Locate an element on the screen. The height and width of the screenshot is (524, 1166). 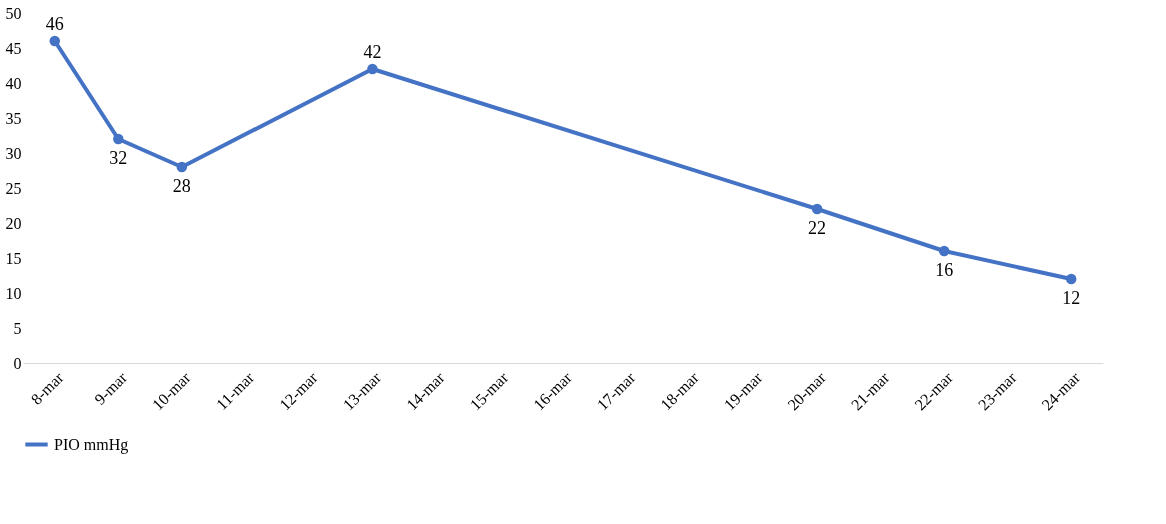
data-label: 22 is located at coordinates (817, 228).